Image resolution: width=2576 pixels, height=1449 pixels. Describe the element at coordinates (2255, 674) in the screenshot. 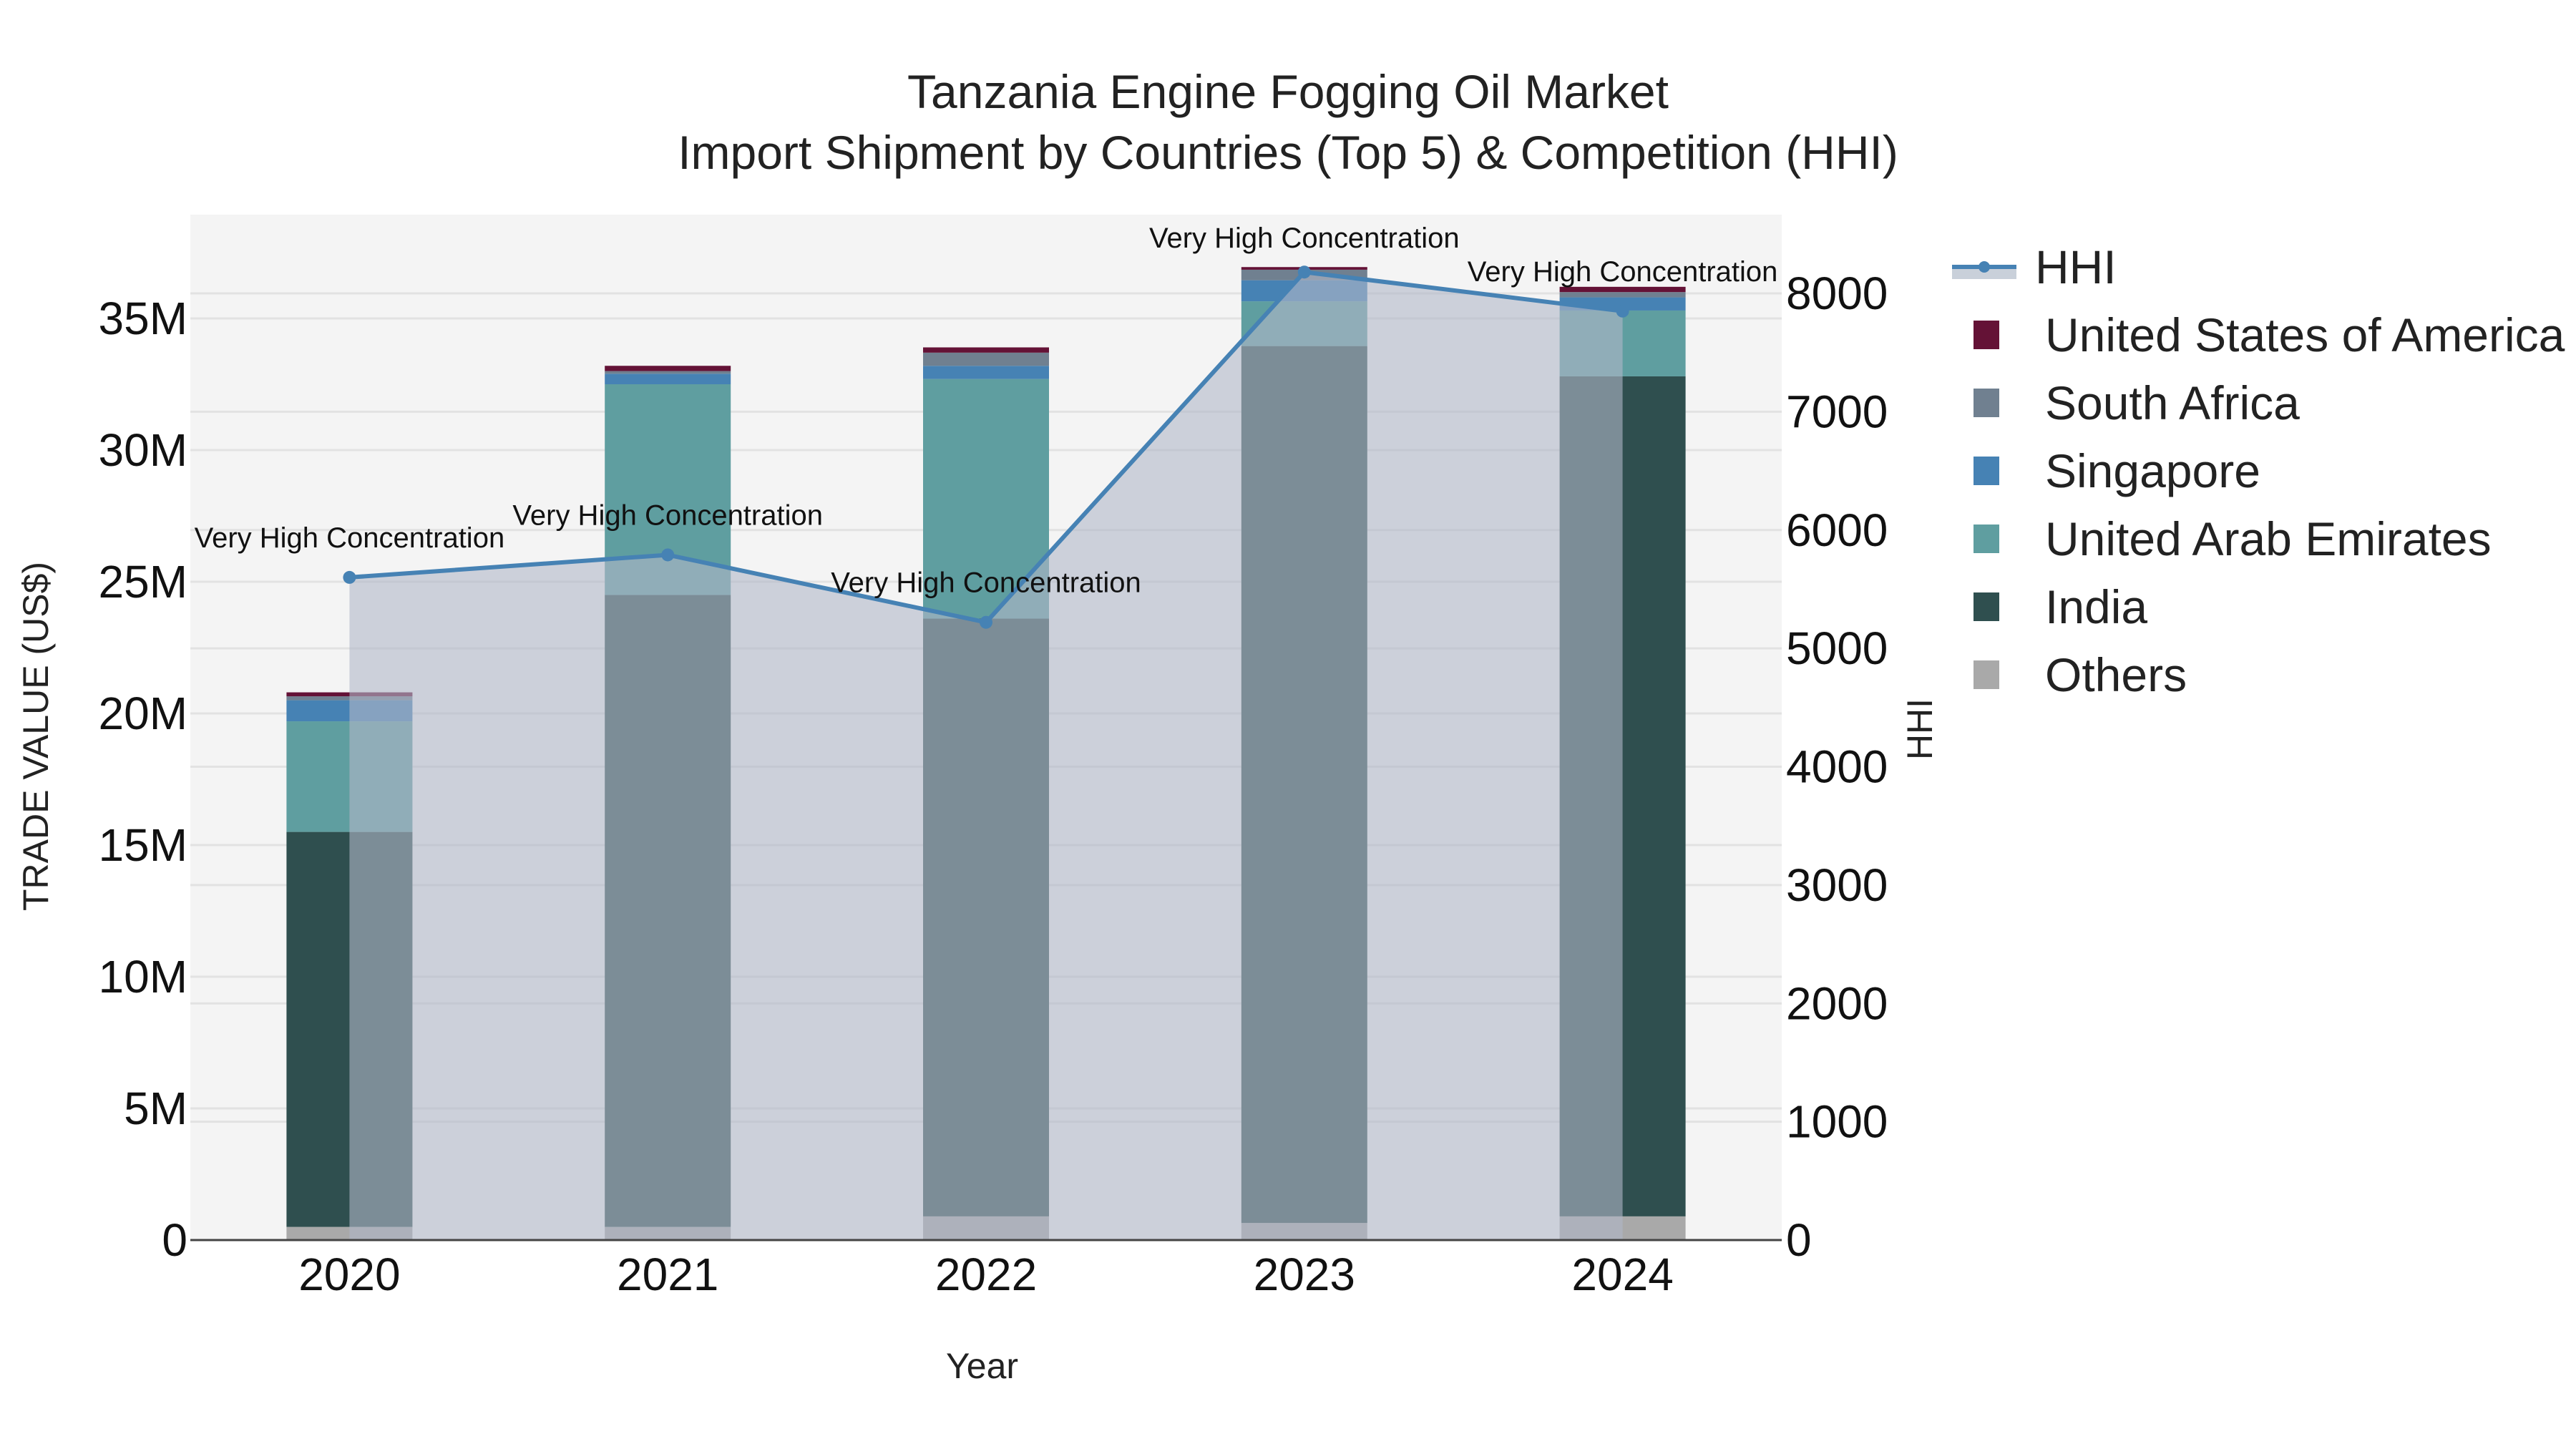

I see `legend-item-others: Others` at that location.